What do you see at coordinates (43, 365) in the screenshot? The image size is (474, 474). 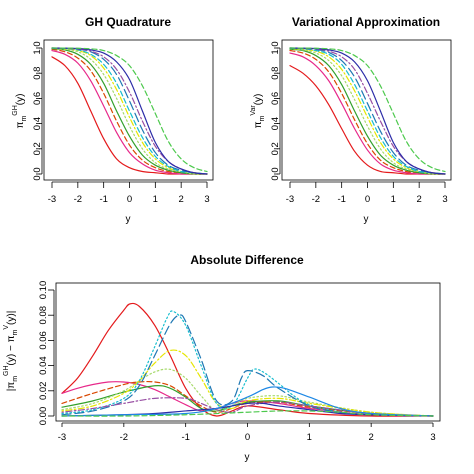 I see `y-tick-label: 0.04` at bounding box center [43, 365].